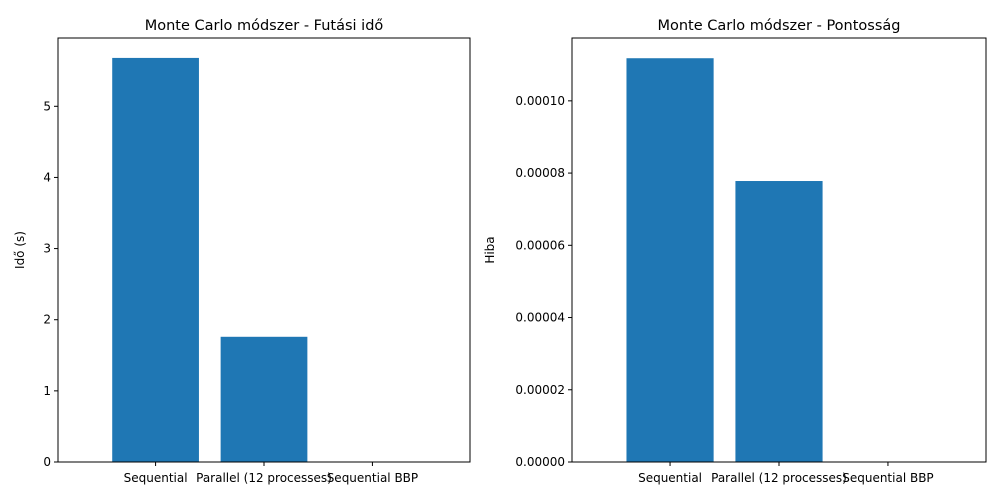 The image size is (1000, 500). Describe the element at coordinates (155, 259) in the screenshot. I see `runtime-chart-bar-sequential` at that location.